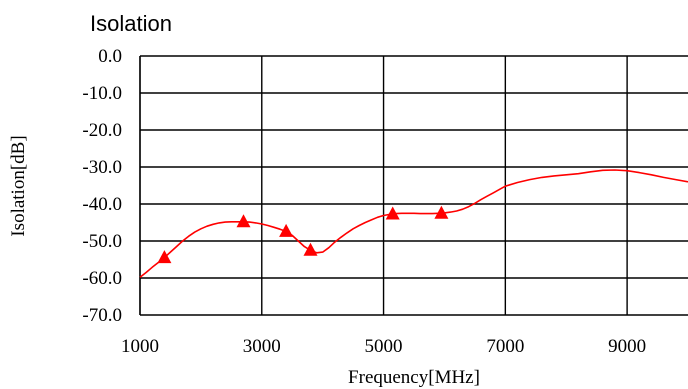 This screenshot has width=688, height=389. I want to click on marker-layer, so click(303, 234).